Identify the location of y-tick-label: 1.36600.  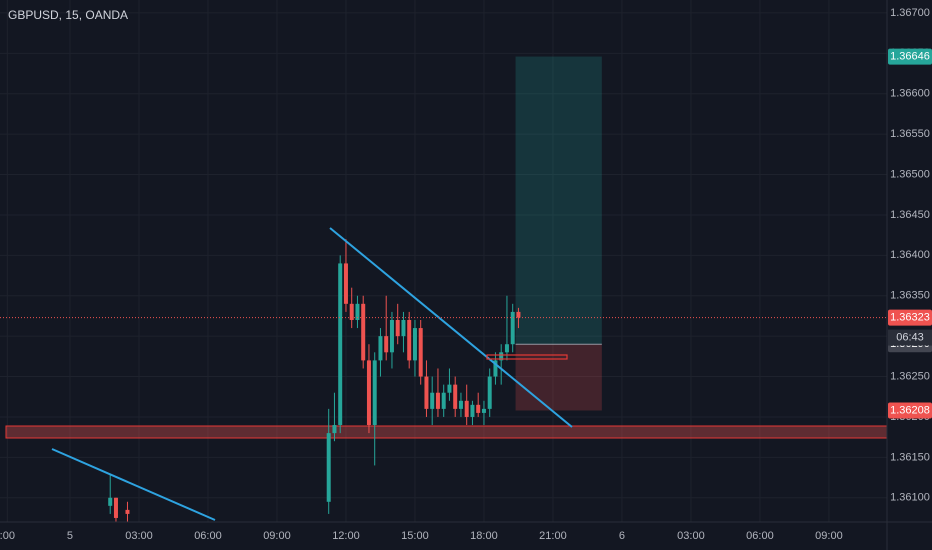
(910, 94).